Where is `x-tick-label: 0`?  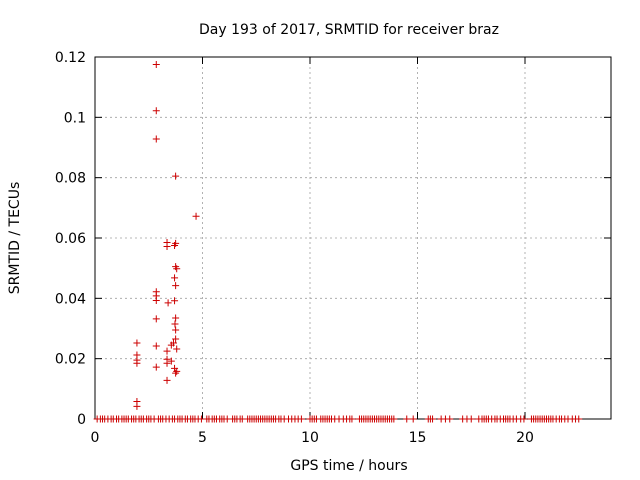
x-tick-label: 0 is located at coordinates (95, 438).